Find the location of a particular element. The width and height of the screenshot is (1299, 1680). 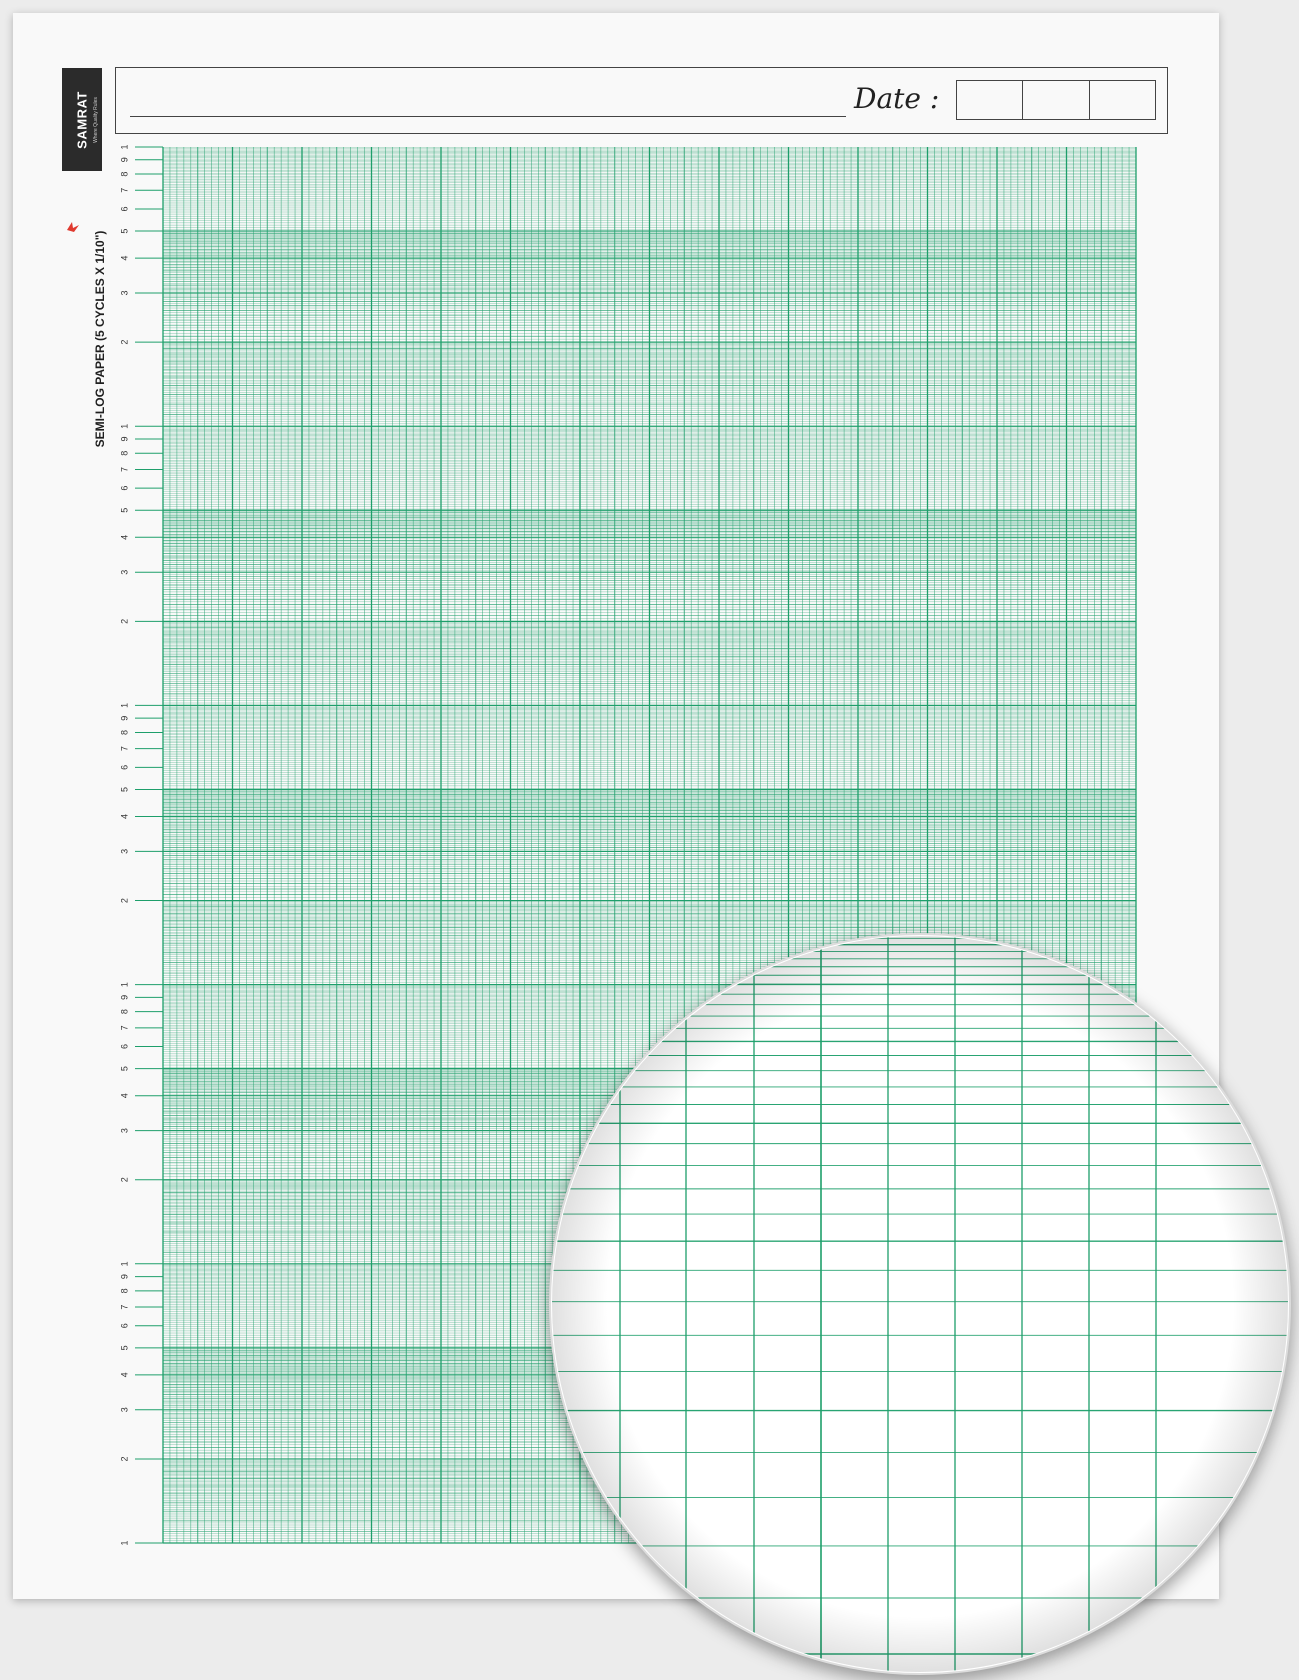

name-line is located at coordinates (488, 116).